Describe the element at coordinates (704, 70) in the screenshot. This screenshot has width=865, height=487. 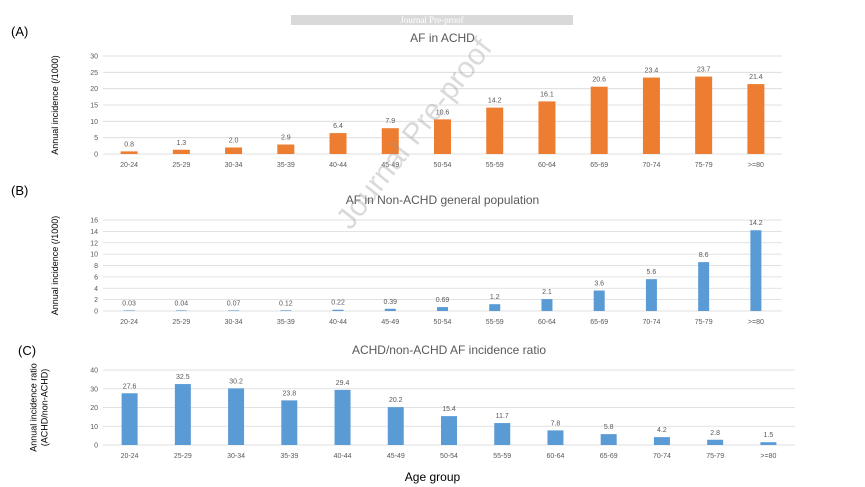
I see `data-label: 23.7` at that location.